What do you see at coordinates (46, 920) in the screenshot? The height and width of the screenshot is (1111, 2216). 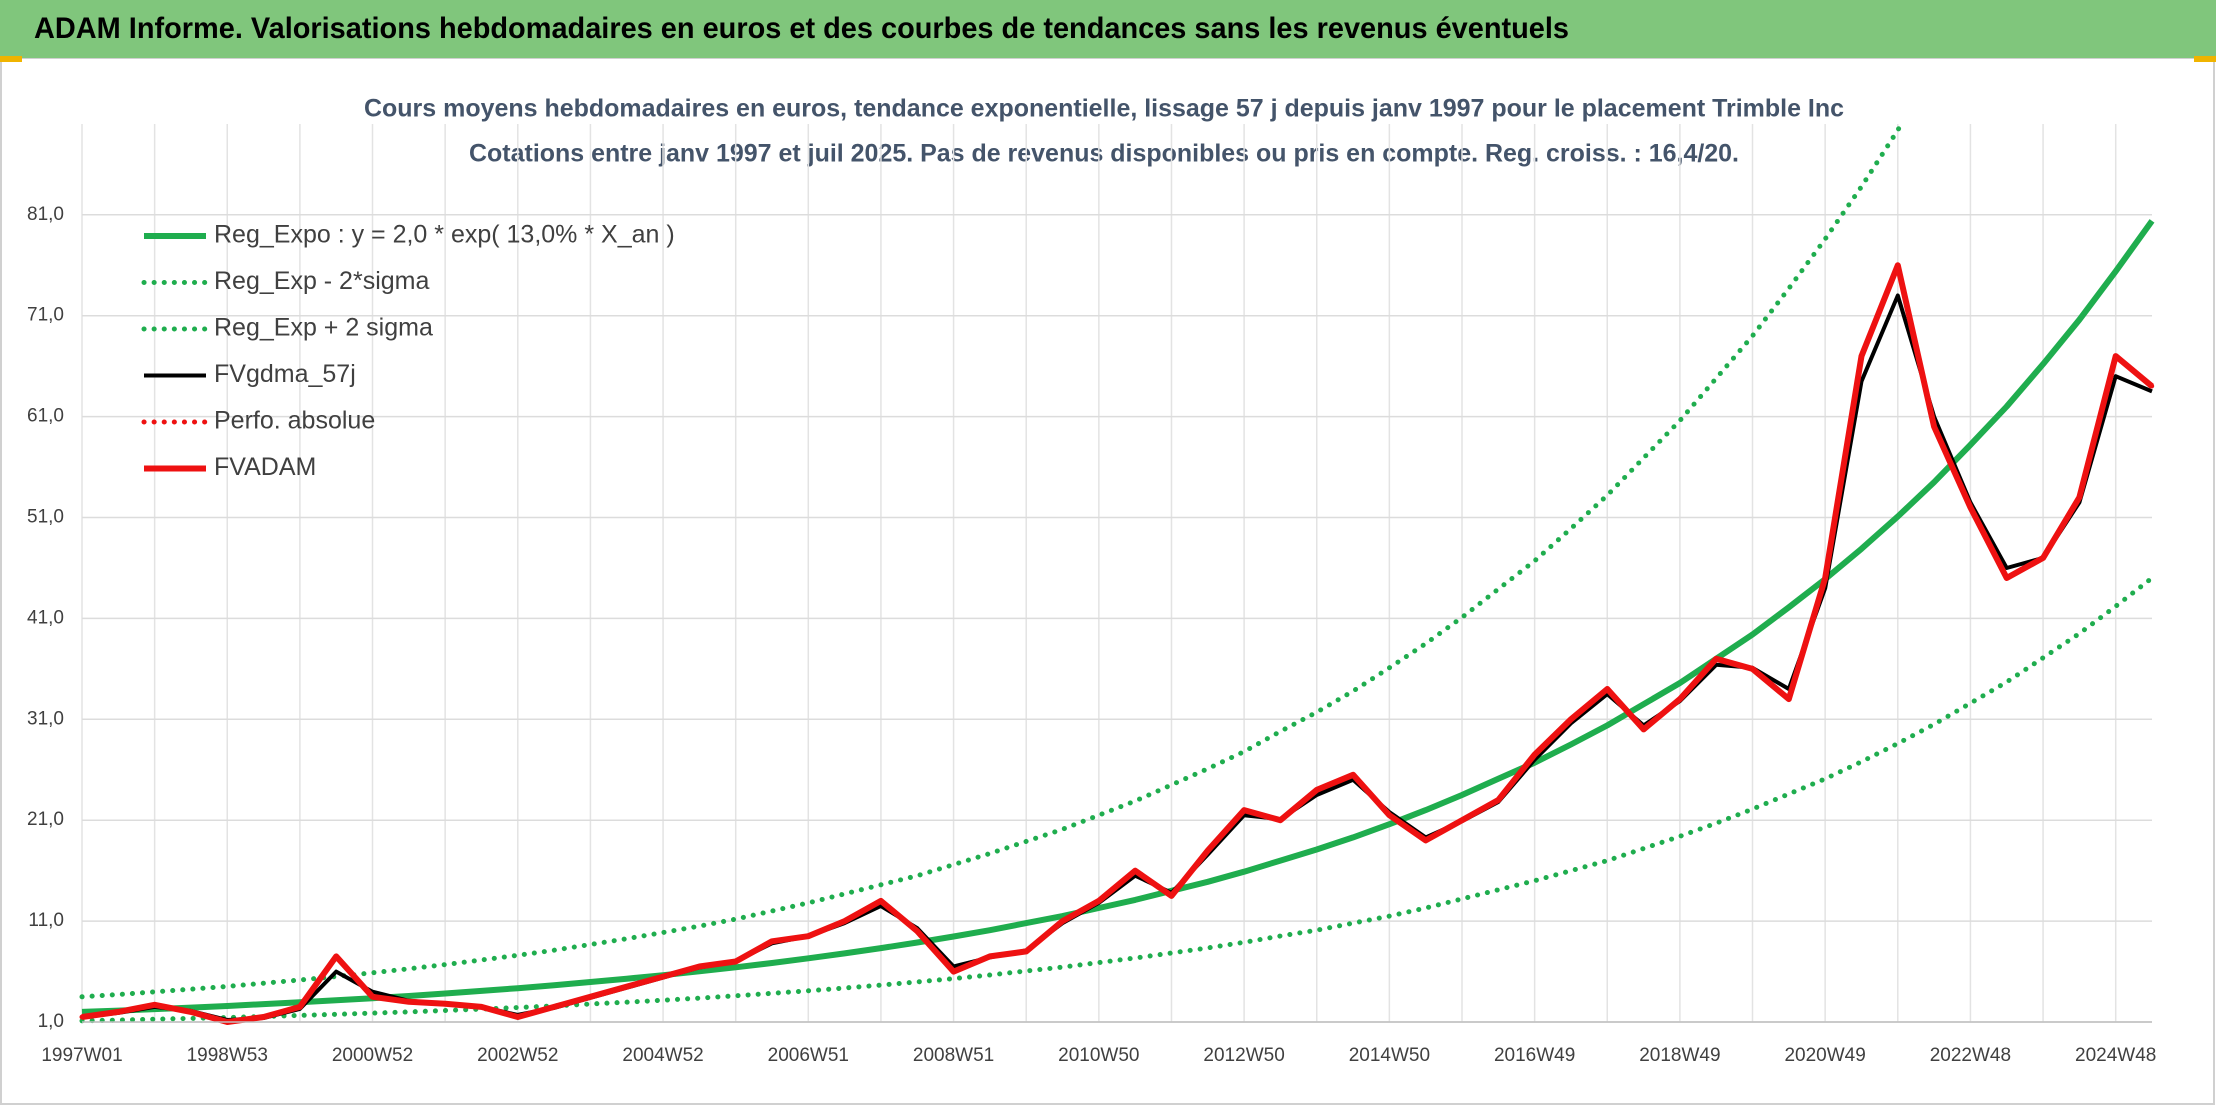 I see `y-tick-label: 11,0` at bounding box center [46, 920].